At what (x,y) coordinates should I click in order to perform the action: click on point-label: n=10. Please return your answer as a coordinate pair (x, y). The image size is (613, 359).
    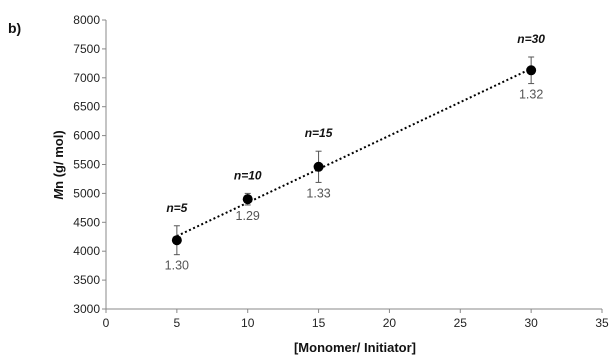
    Looking at the image, I should click on (248, 175).